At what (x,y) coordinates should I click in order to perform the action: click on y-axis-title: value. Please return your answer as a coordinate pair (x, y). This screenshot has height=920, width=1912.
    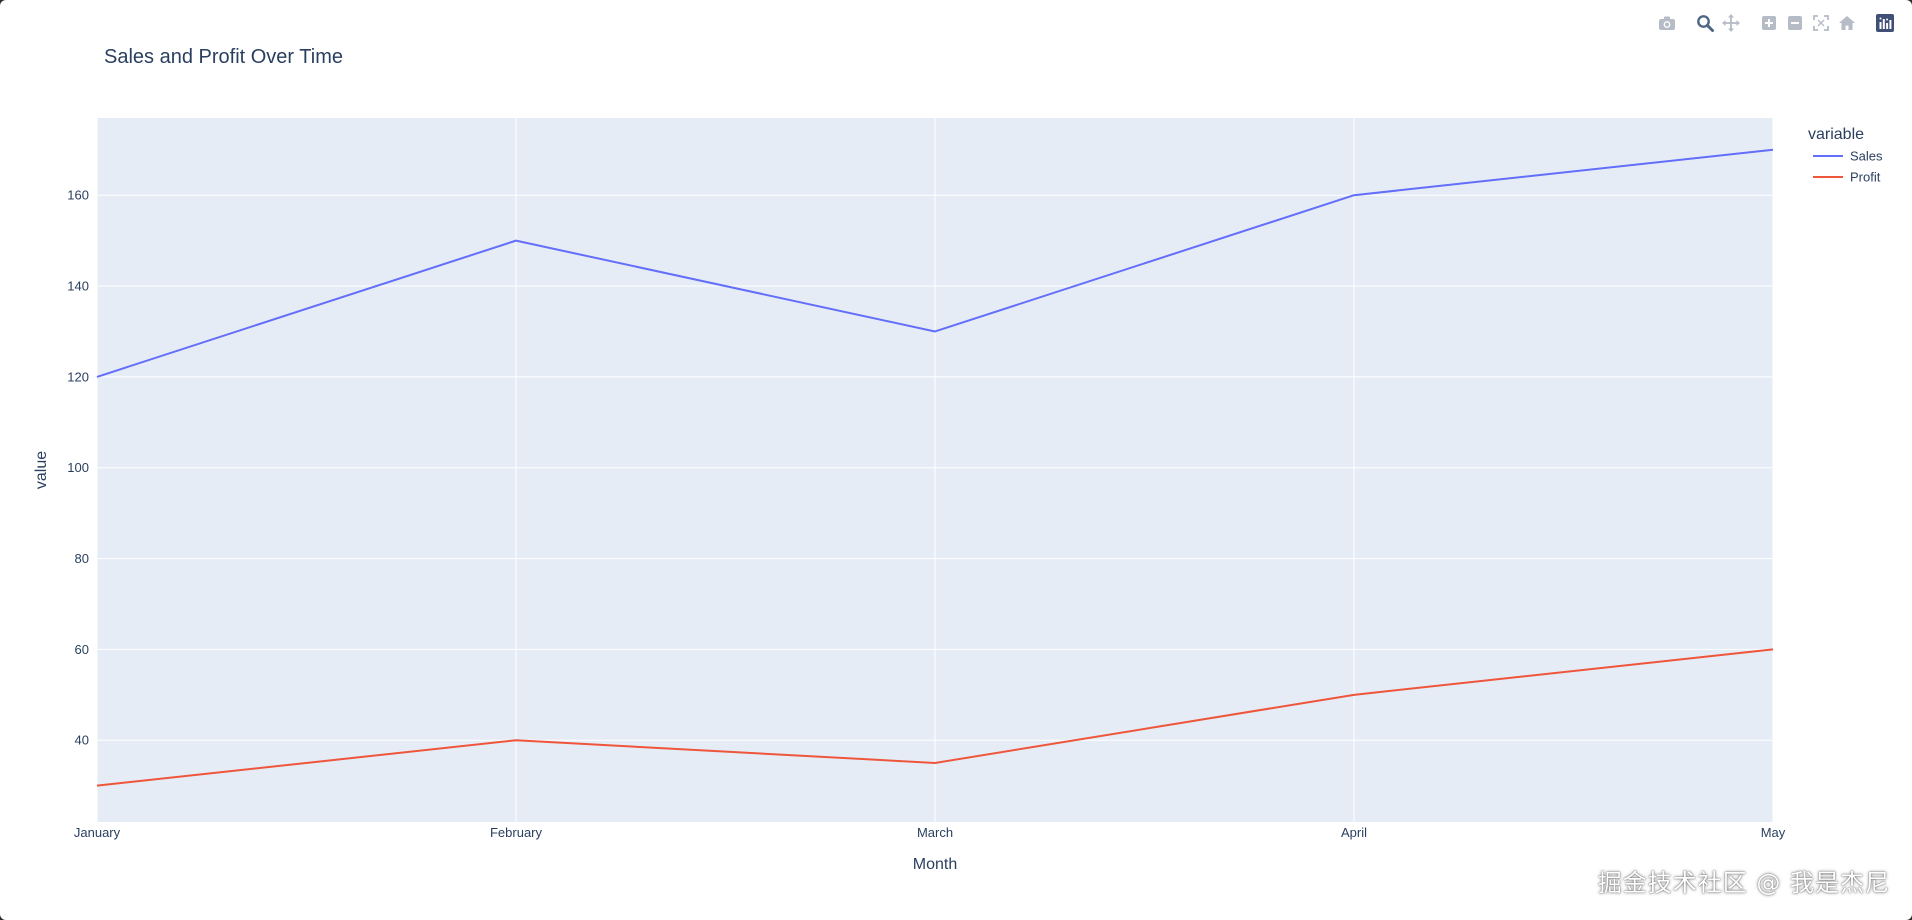
    Looking at the image, I should click on (41, 470).